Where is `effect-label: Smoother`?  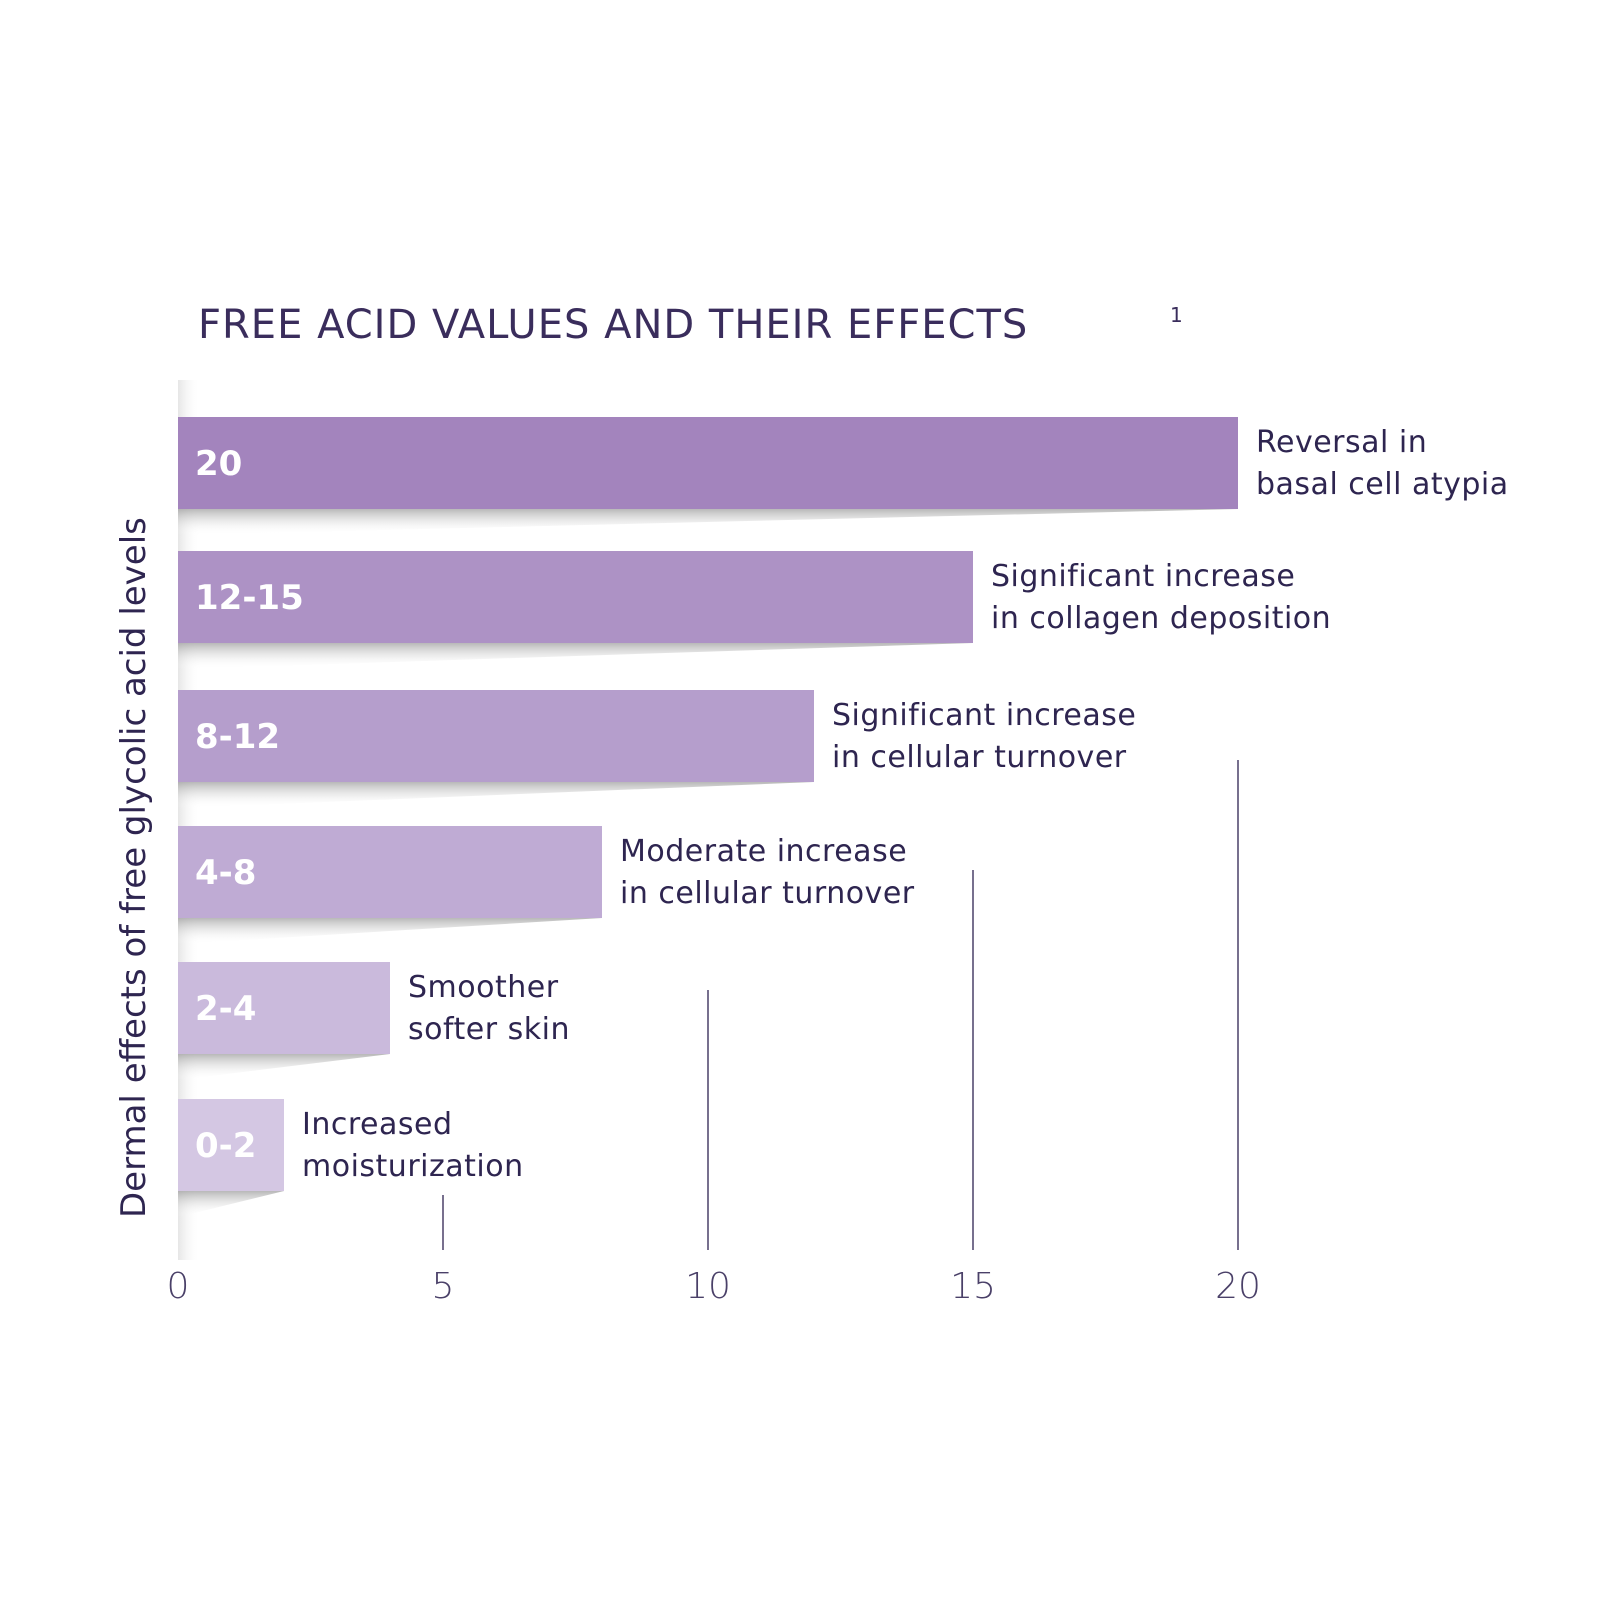 effect-label: Smoother is located at coordinates (483, 987).